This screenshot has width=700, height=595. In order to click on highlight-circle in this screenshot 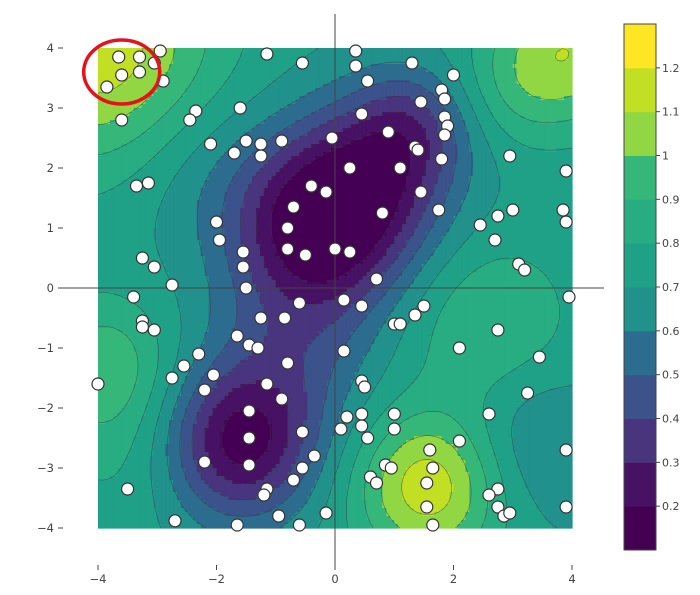, I will do `click(121, 72)`.